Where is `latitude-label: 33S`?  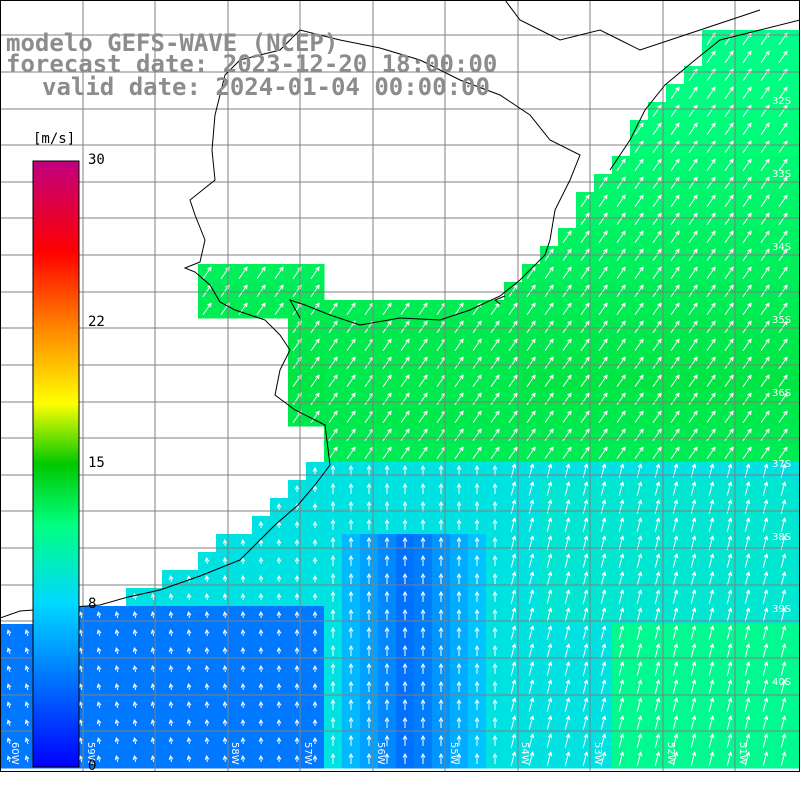
latitude-label: 33S is located at coordinates (781, 174).